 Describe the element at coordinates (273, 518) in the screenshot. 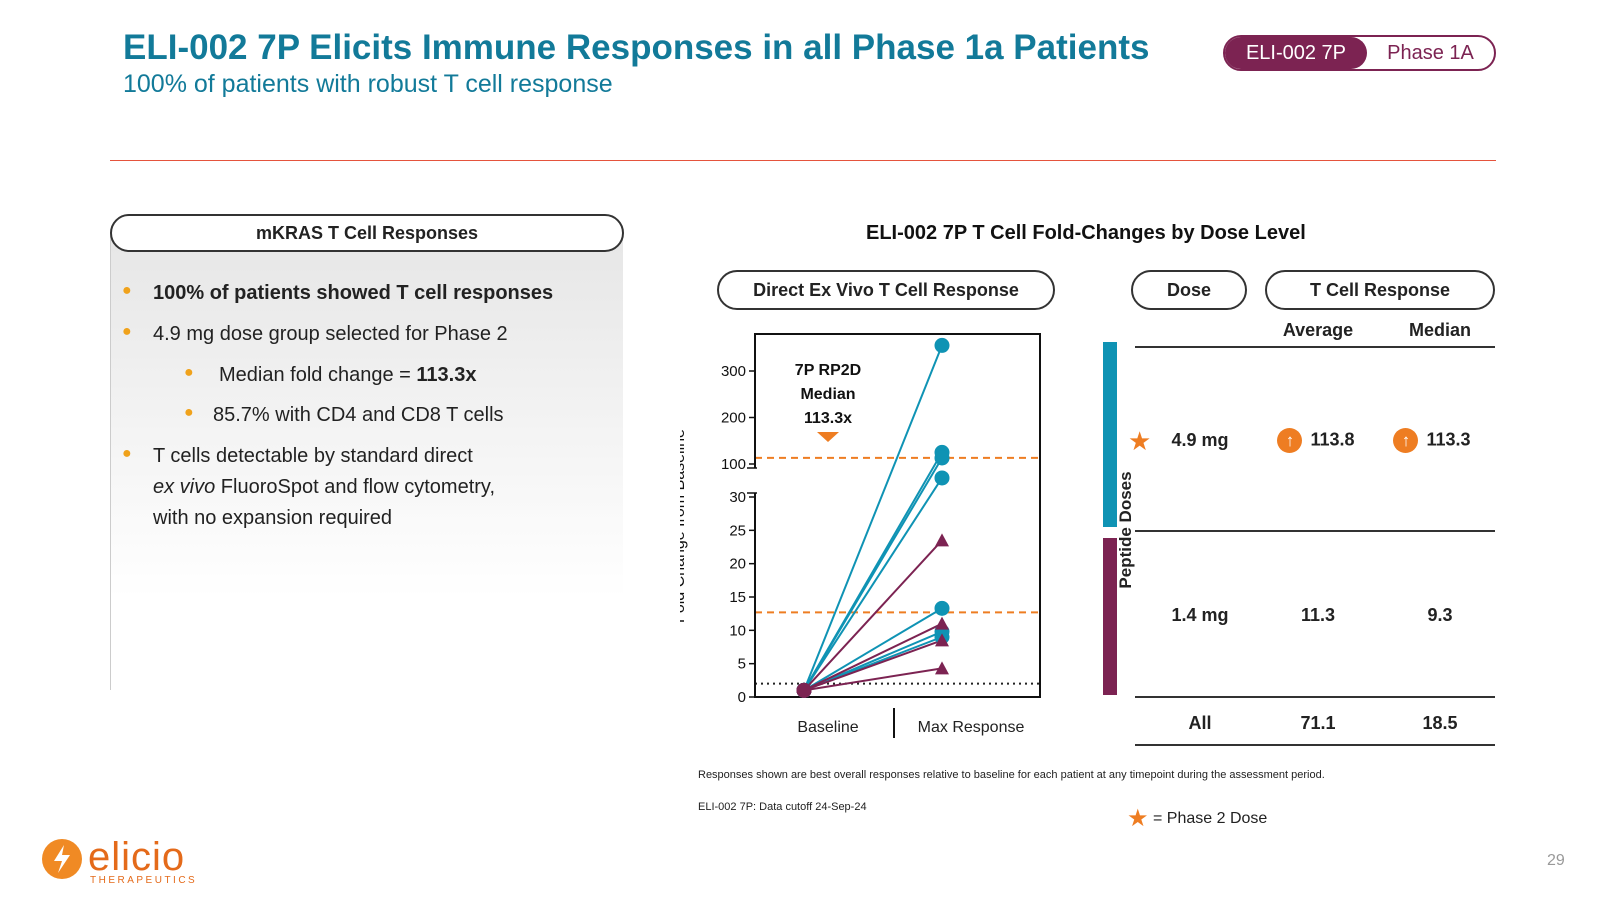

I see `bullet-3-line3: with no expansion required` at that location.